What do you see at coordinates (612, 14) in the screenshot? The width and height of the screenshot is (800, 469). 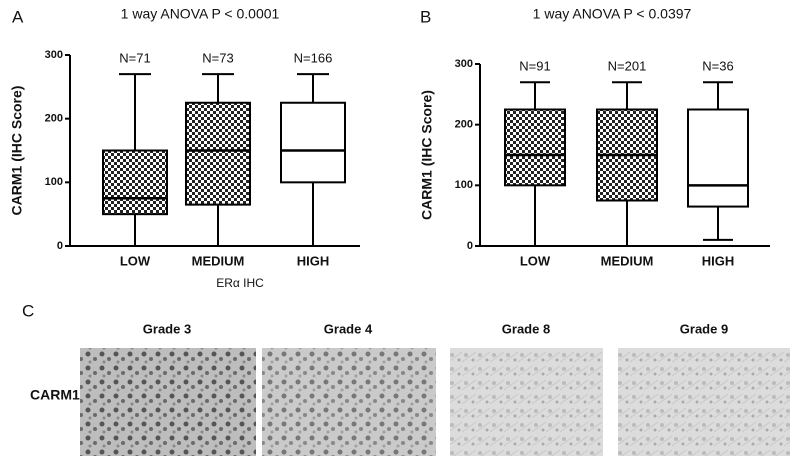 I see `chart-title: 1 way ANOVA P < 0.0397` at bounding box center [612, 14].